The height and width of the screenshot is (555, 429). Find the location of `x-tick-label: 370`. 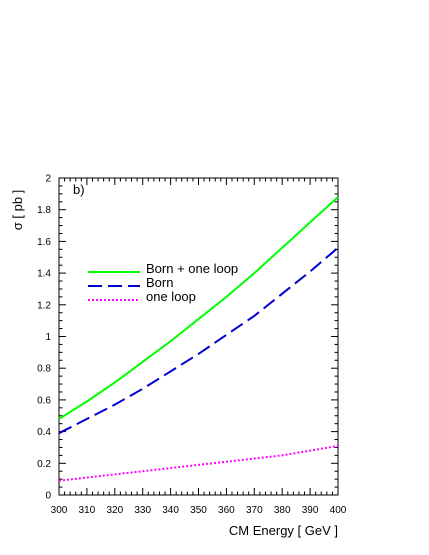

x-tick-label: 370 is located at coordinates (254, 510).